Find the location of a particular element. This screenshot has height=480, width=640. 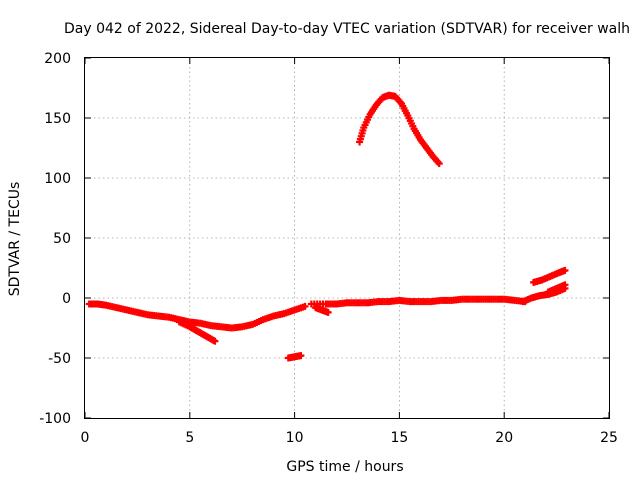

y-tick-label: -100 is located at coordinates (55, 419).